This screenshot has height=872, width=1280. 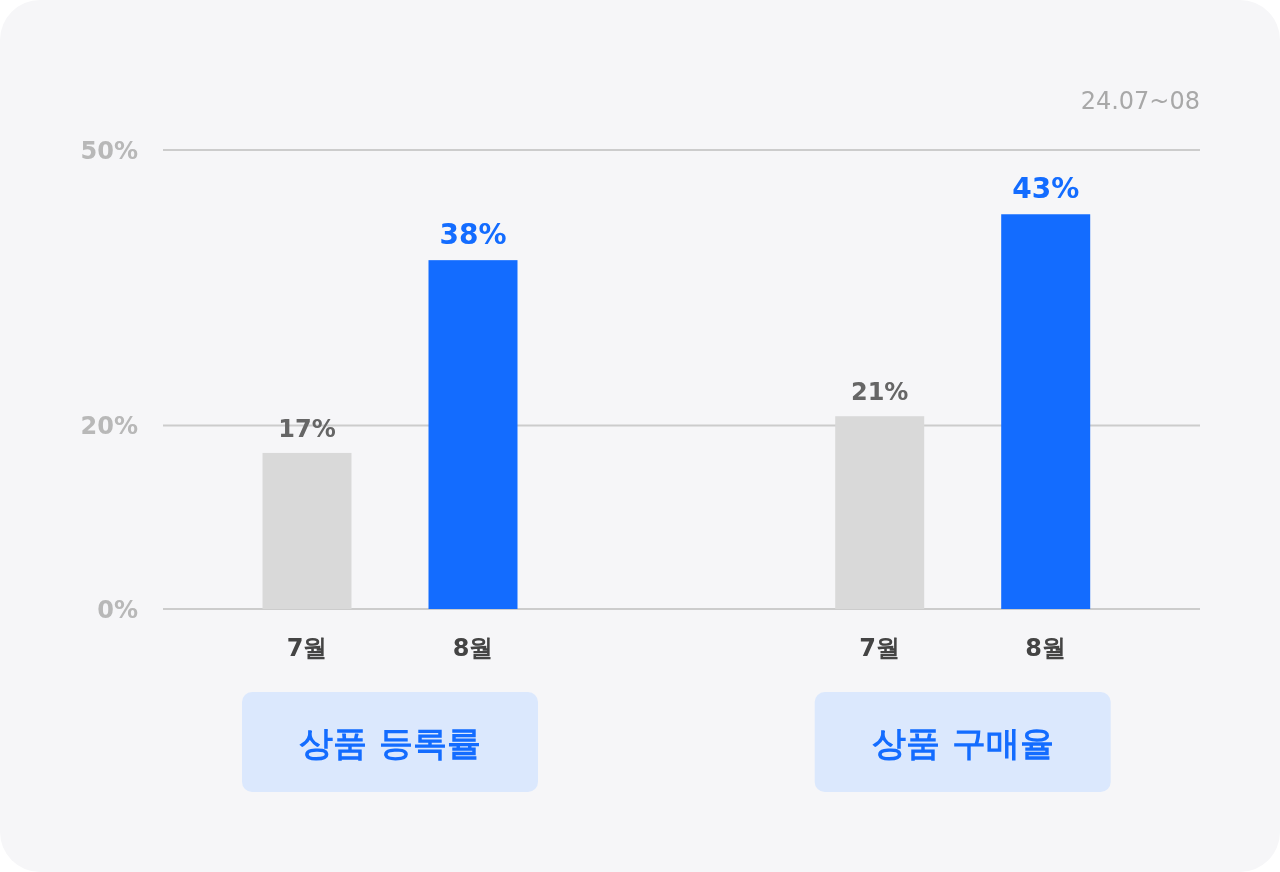 What do you see at coordinates (962, 743) in the screenshot?
I see `text: 상품 구매율` at bounding box center [962, 743].